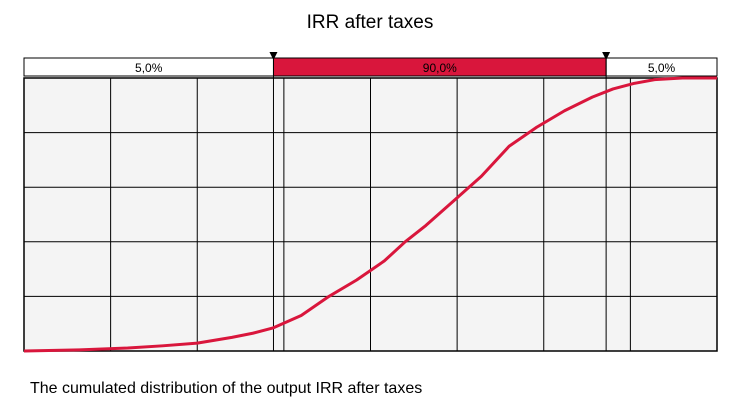  Describe the element at coordinates (370, 22) in the screenshot. I see `chart-title: IRR after taxes` at that location.